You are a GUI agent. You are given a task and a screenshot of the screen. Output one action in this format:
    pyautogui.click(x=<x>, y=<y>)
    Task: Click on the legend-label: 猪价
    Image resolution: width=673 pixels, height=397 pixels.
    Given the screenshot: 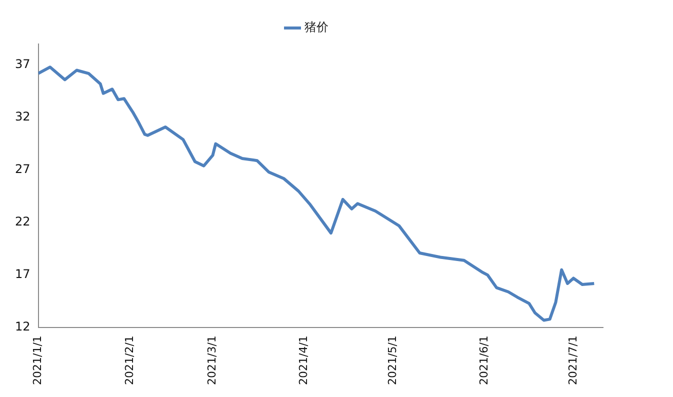 What is the action you would take?
    pyautogui.click(x=316, y=27)
    